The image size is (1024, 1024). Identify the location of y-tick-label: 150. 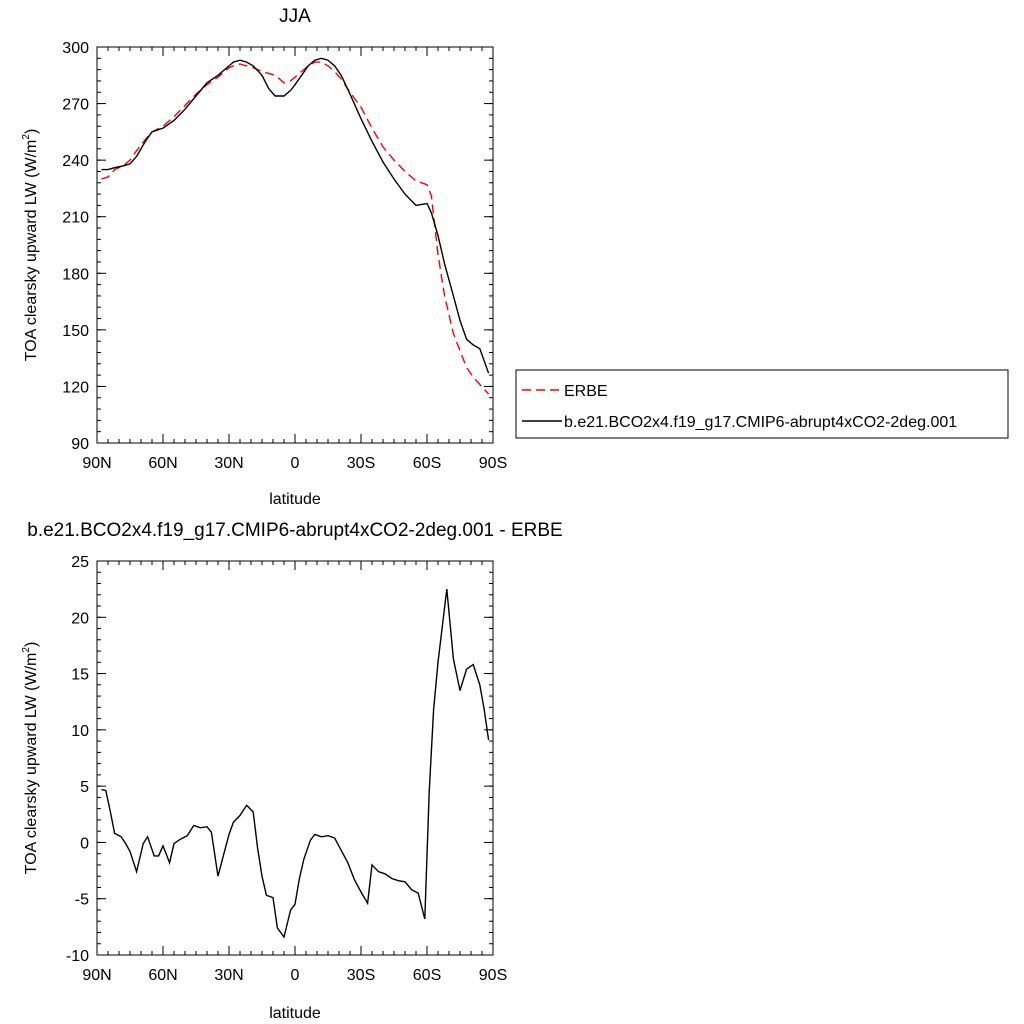
(75, 331).